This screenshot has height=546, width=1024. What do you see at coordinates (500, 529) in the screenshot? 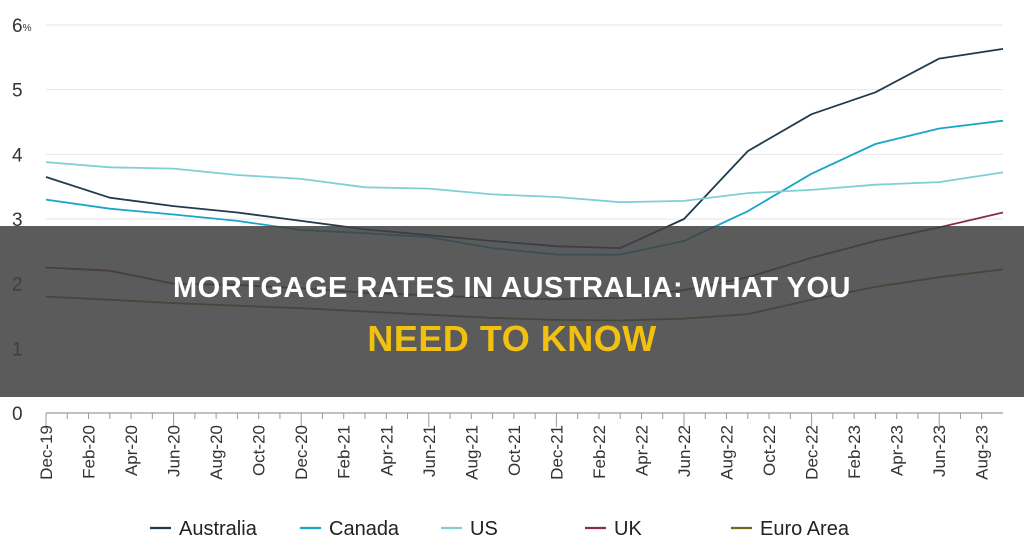
I see `legend: Australia Canada US UK Euro Area` at bounding box center [500, 529].